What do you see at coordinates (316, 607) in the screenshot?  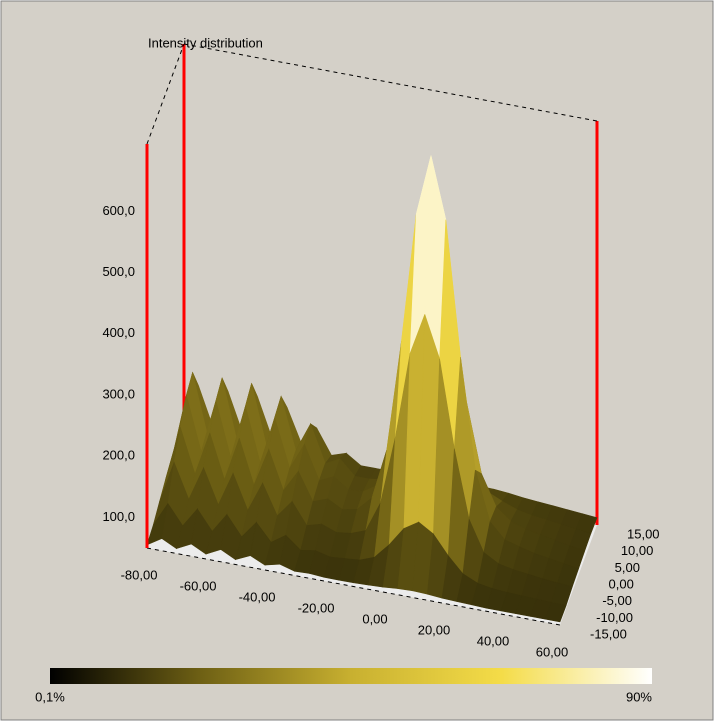 I see `x-tick-label: -20,00` at bounding box center [316, 607].